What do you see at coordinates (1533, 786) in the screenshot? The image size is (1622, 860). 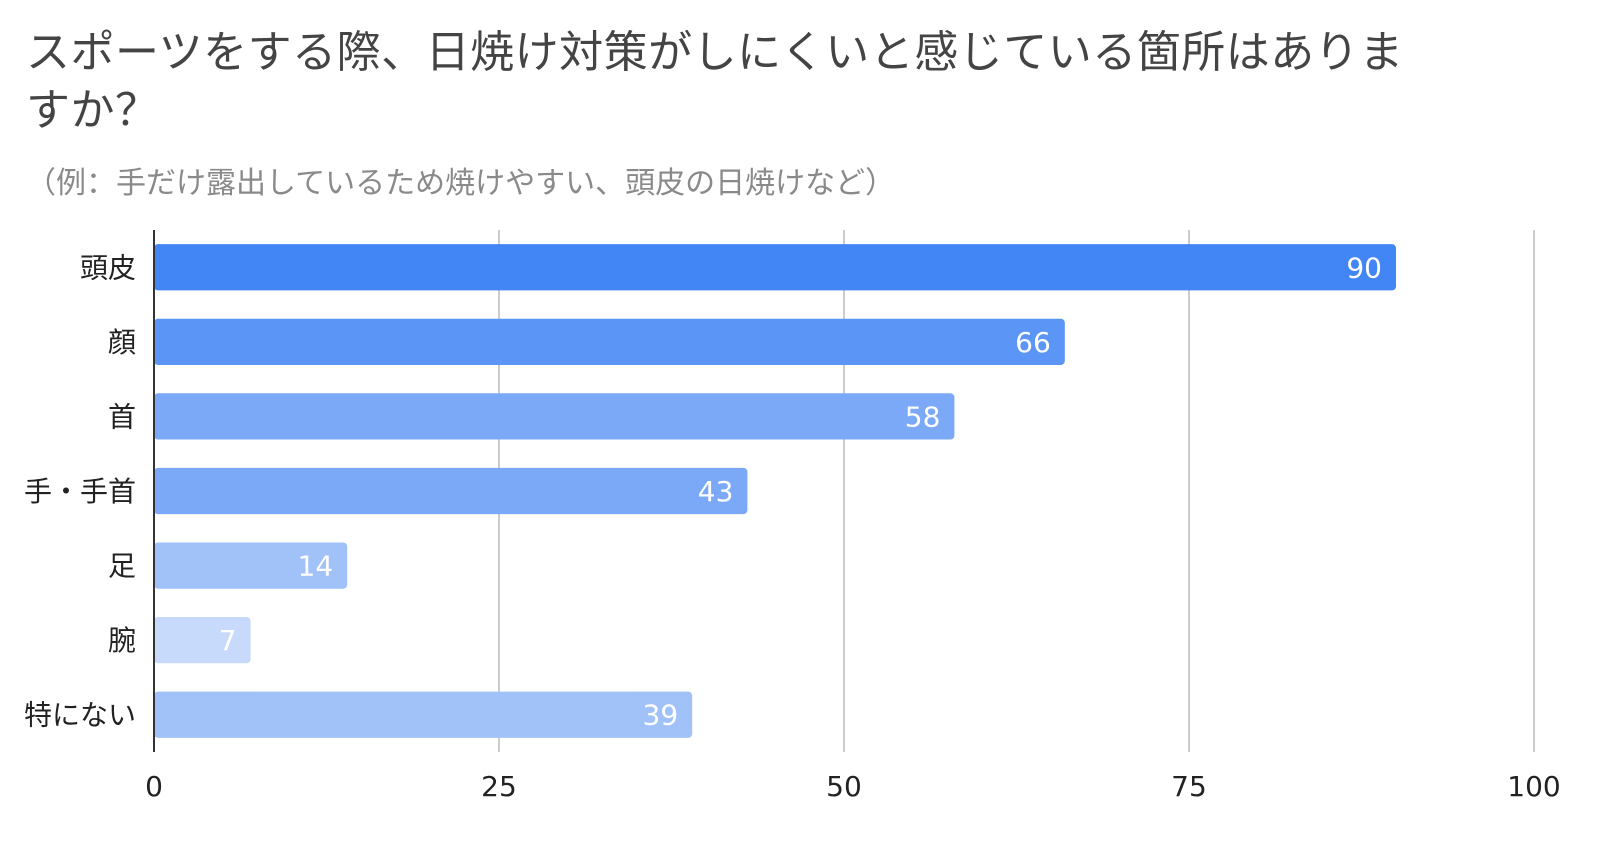 I see `x-tick-label-100: 100` at bounding box center [1533, 786].